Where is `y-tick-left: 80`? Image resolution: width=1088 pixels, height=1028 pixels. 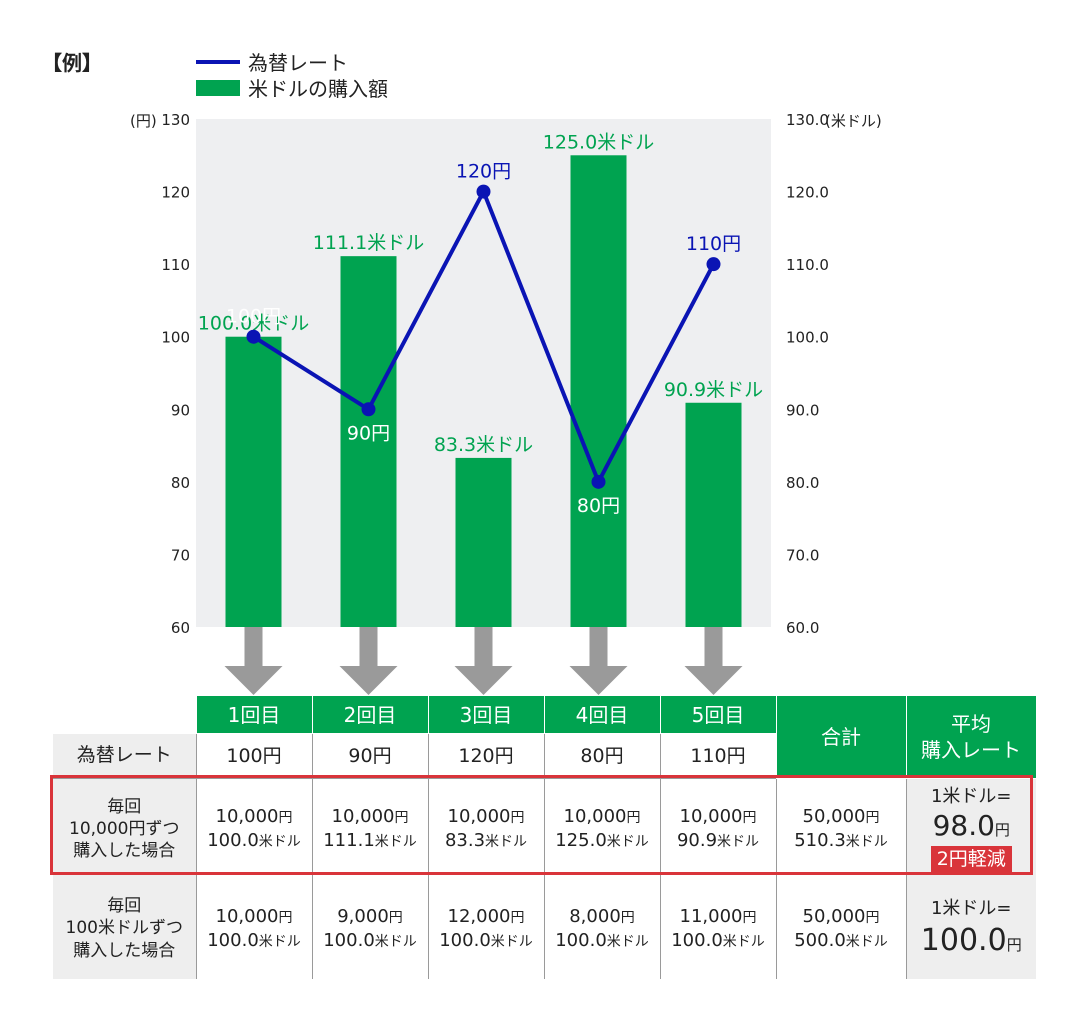
y-tick-left: 80 is located at coordinates (180, 483).